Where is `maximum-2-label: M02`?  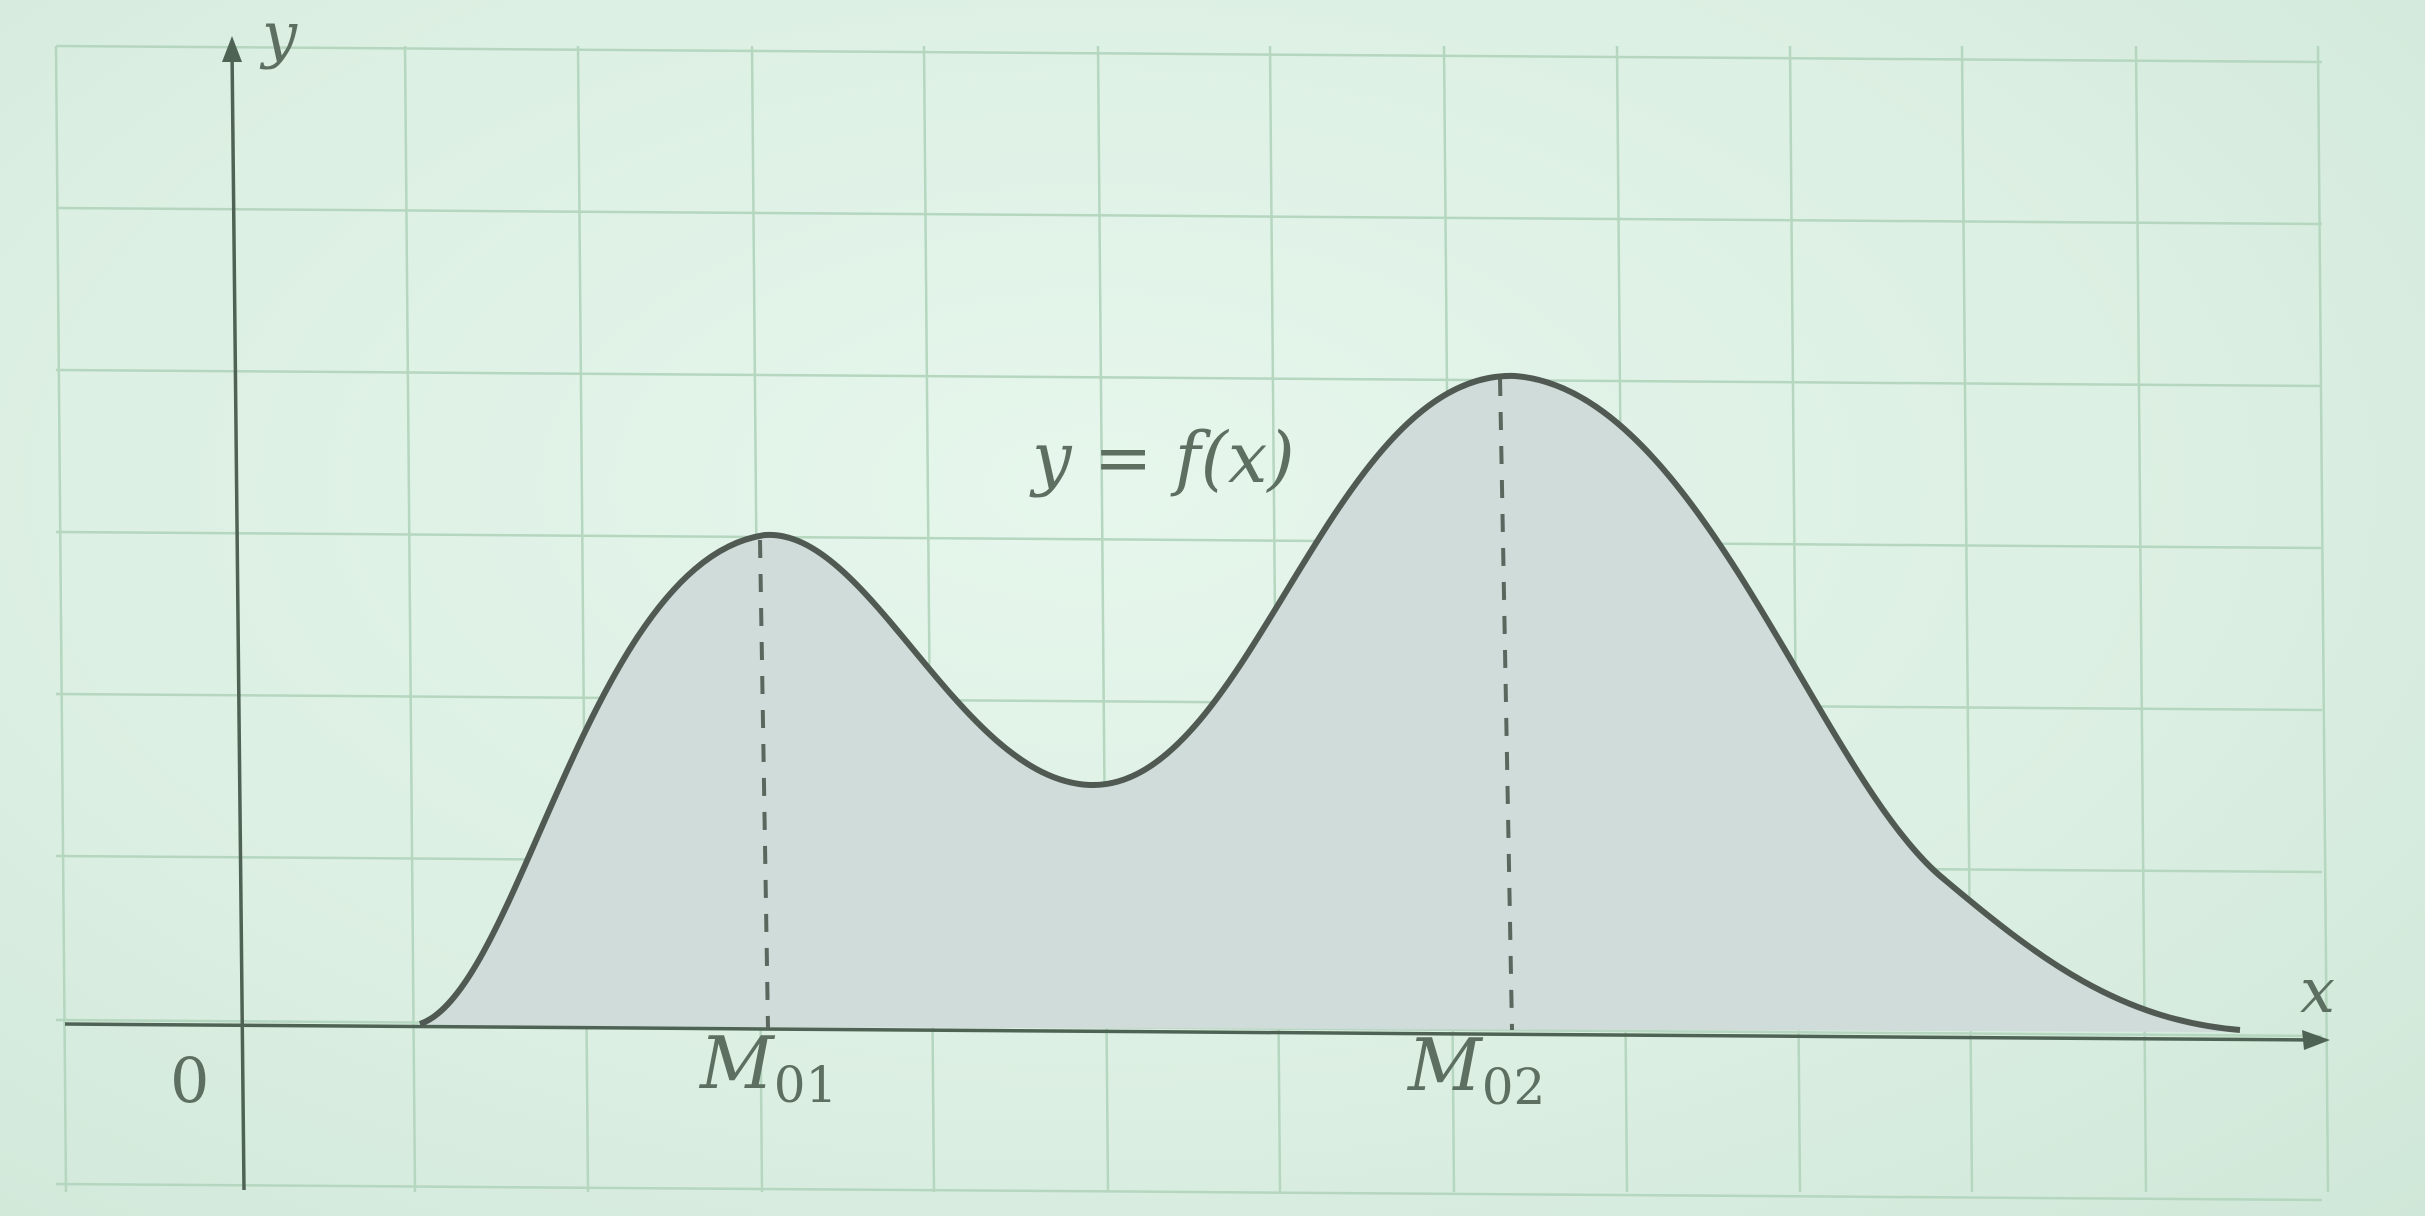
maximum-2-label: M02 is located at coordinates (1475, 1069).